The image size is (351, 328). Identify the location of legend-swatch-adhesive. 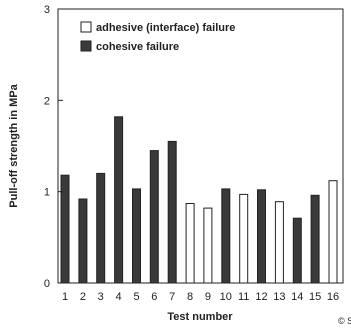
(86, 27).